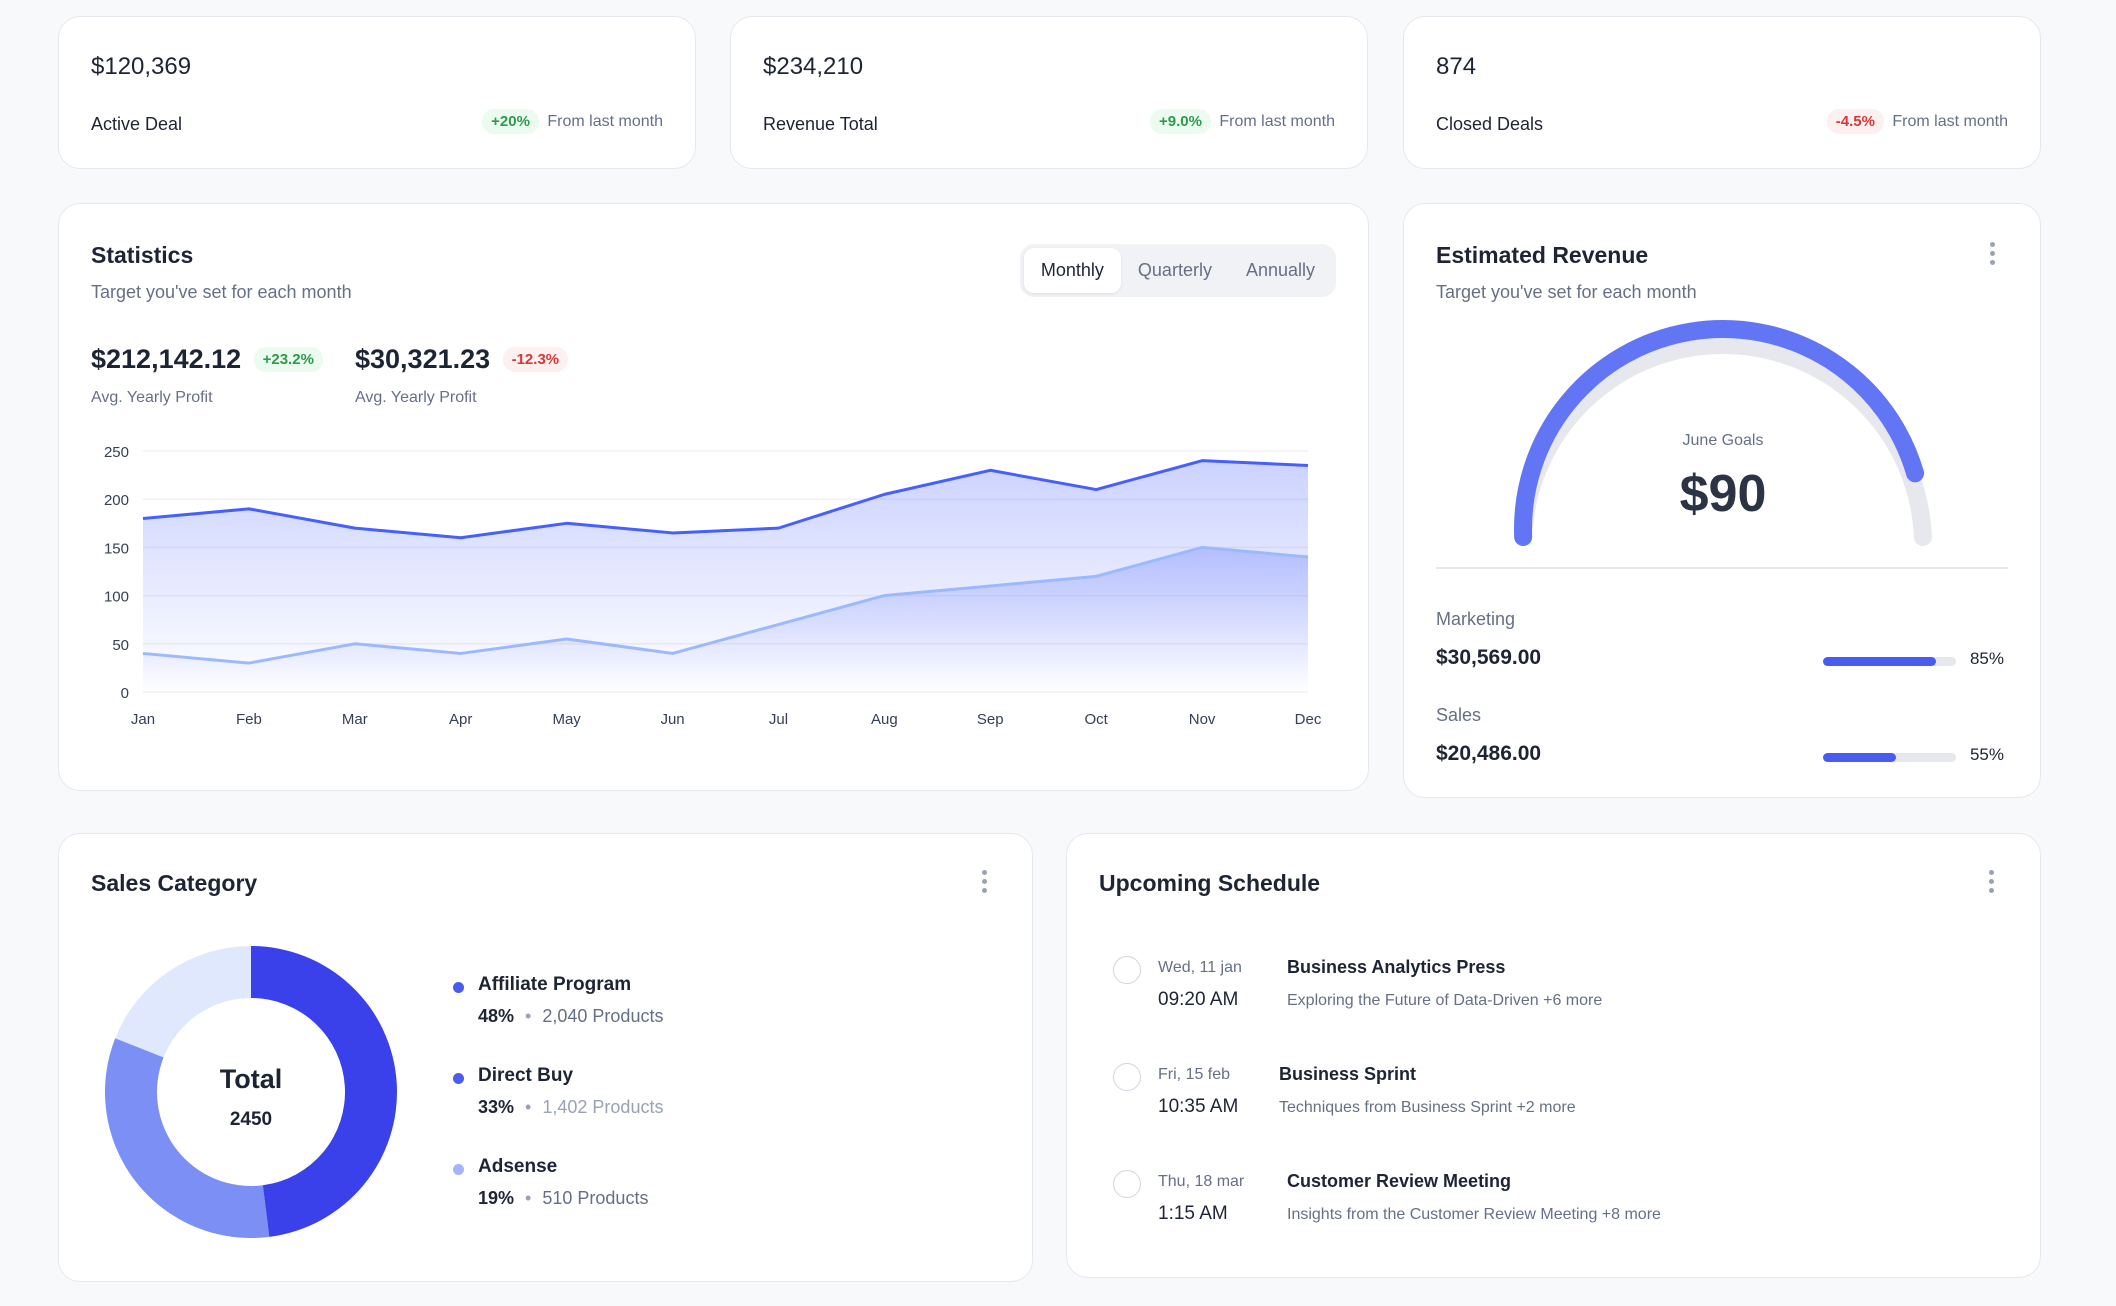 The width and height of the screenshot is (2116, 1306). Describe the element at coordinates (566, 719) in the screenshot. I see `x-tick-label: May` at that location.